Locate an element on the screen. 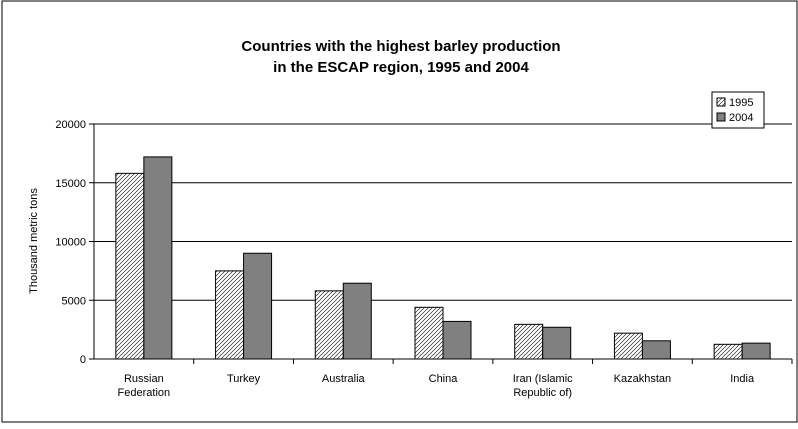  x-tick-label: Republic of) is located at coordinates (542, 393).